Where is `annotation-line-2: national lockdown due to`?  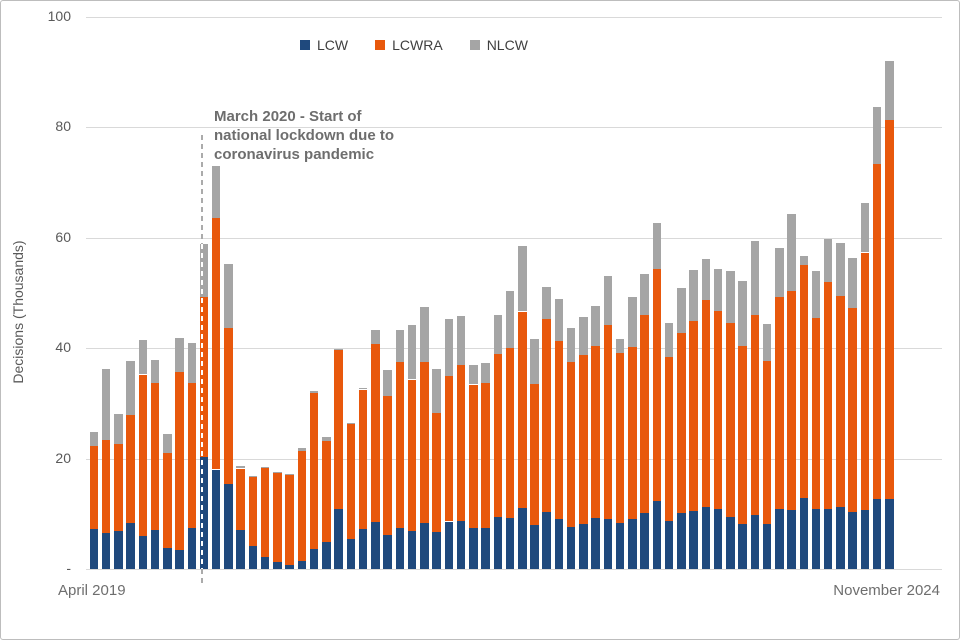 annotation-line-2: national lockdown due to is located at coordinates (304, 135).